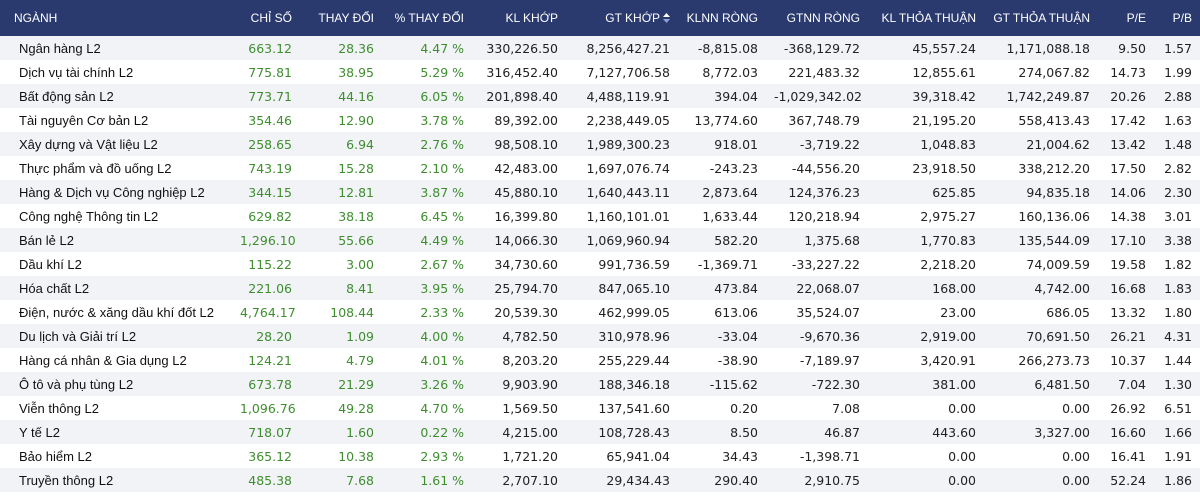 The image size is (1200, 500). What do you see at coordinates (736, 144) in the screenshot?
I see `cell-foreign-net-volume: 918.01` at bounding box center [736, 144].